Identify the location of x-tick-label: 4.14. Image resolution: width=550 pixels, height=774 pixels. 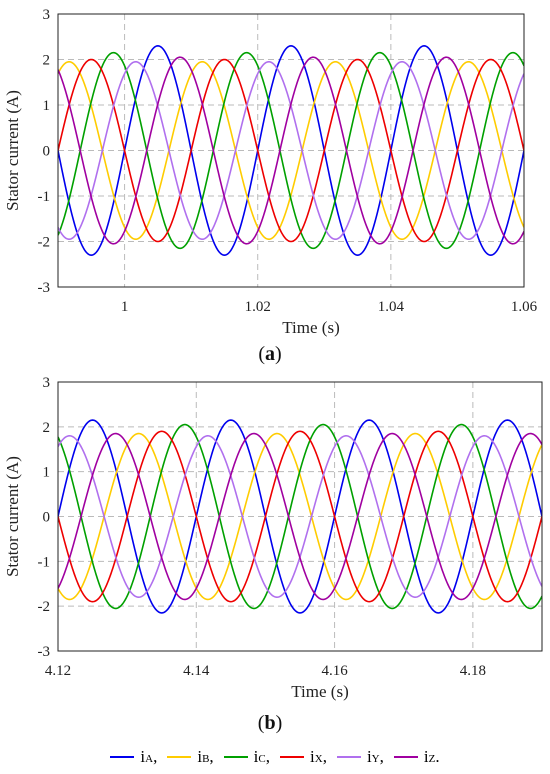
(196, 671).